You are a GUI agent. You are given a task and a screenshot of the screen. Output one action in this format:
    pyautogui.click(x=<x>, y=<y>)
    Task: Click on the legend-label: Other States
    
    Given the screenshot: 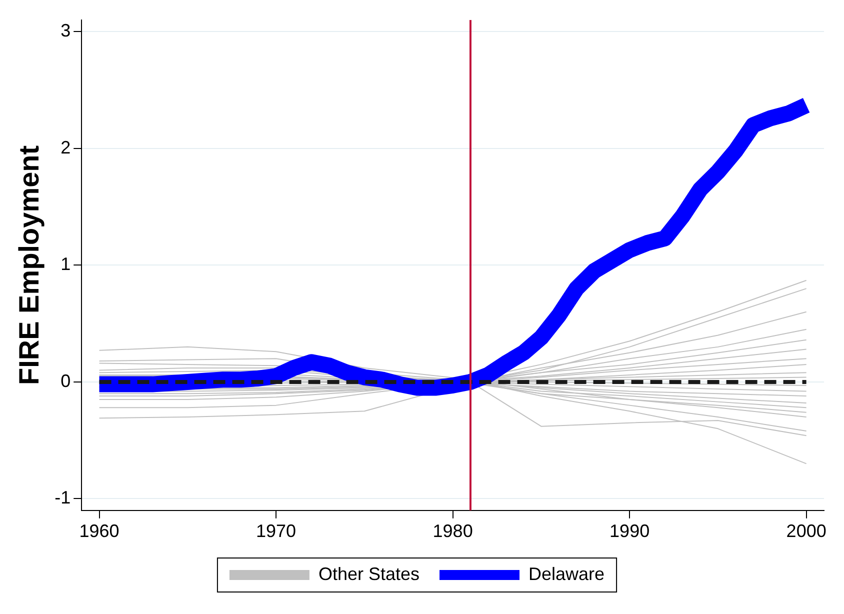 What is the action you would take?
    pyautogui.click(x=369, y=574)
    